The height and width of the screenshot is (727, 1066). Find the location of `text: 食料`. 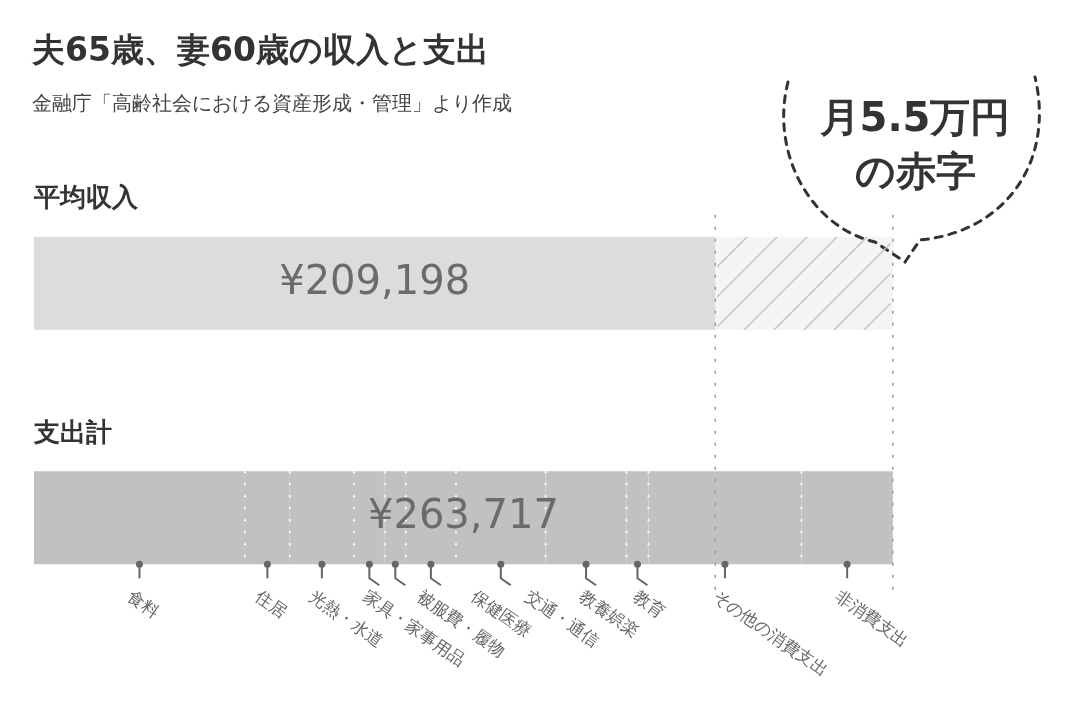

text: 食料 is located at coordinates (143, 603).